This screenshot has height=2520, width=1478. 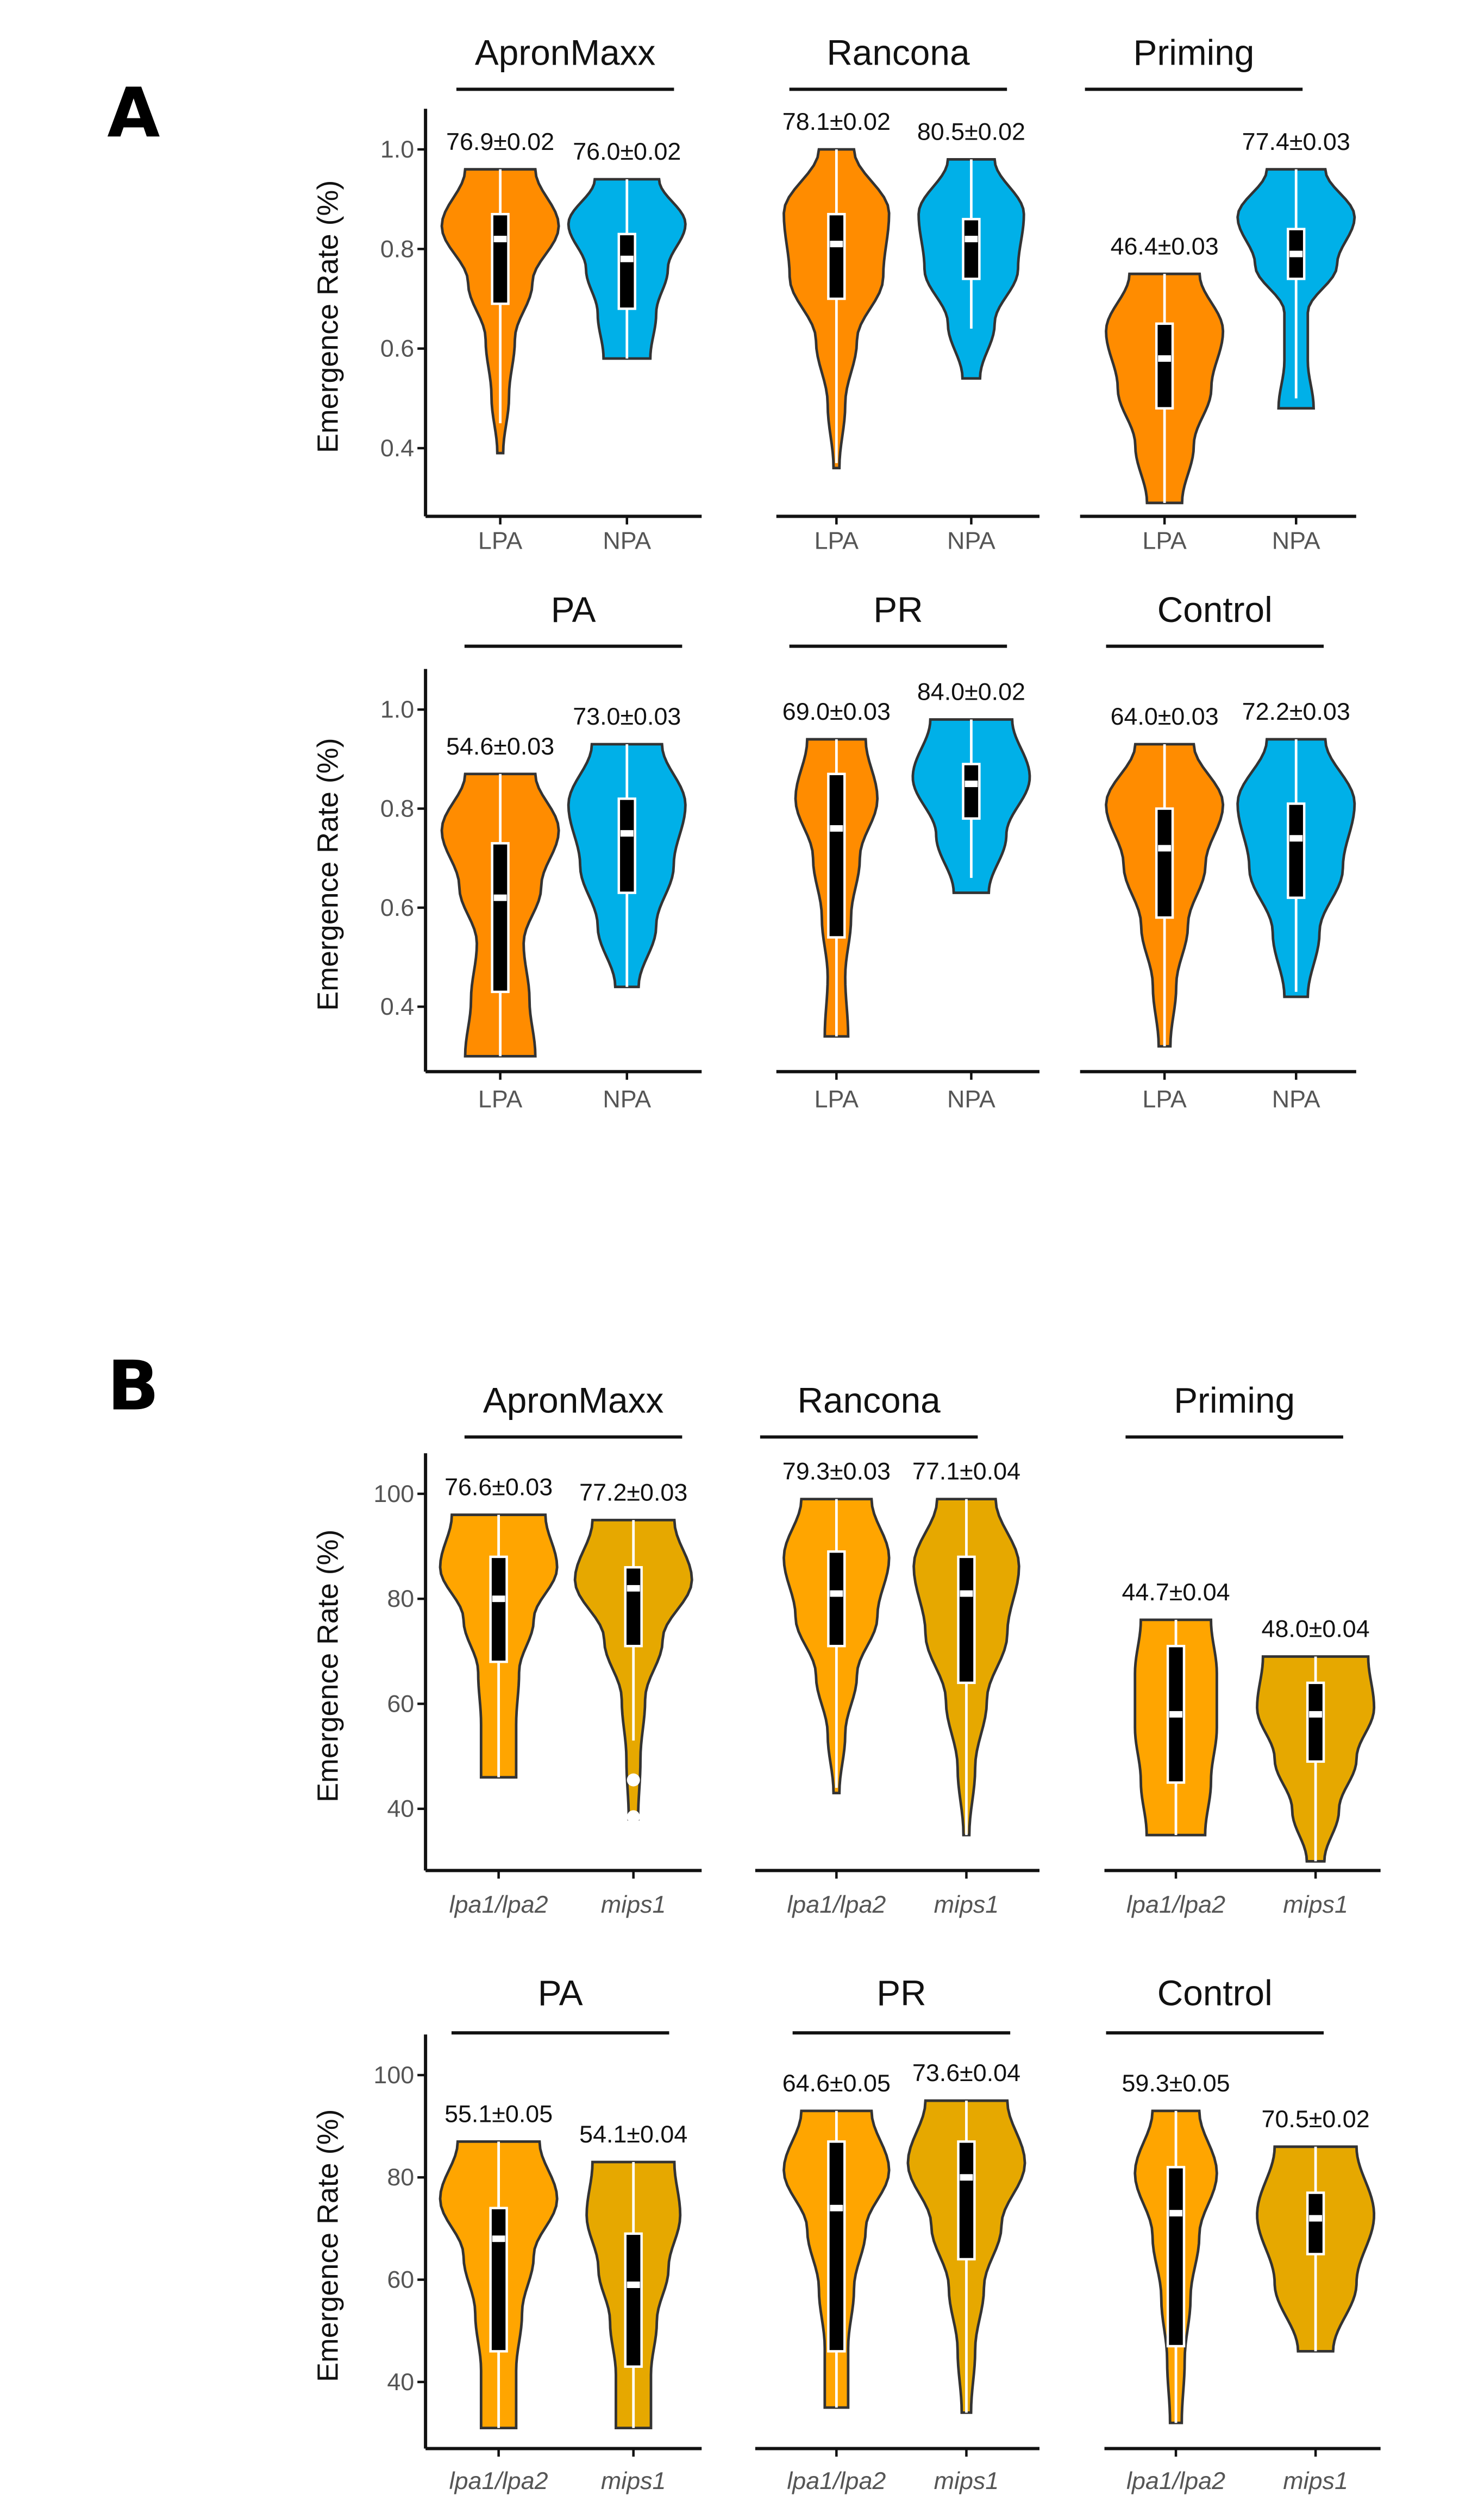 I want to click on subplot-b-rancona: Rancona 79.3±0.03 lpa1/lpa2 77.1±0.04 mips1, so click(x=897, y=1649).